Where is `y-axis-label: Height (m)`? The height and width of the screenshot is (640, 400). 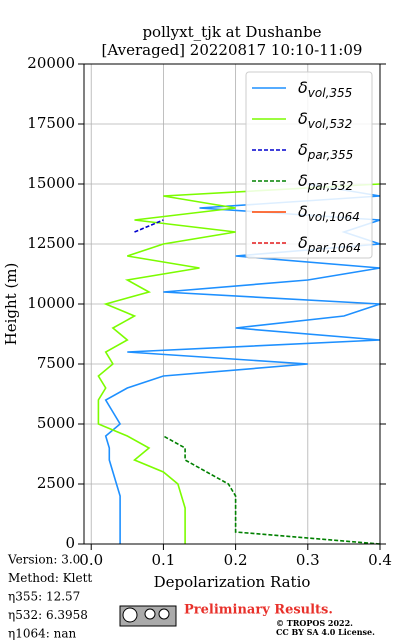
y-axis-label: Height (m) is located at coordinates (11, 304).